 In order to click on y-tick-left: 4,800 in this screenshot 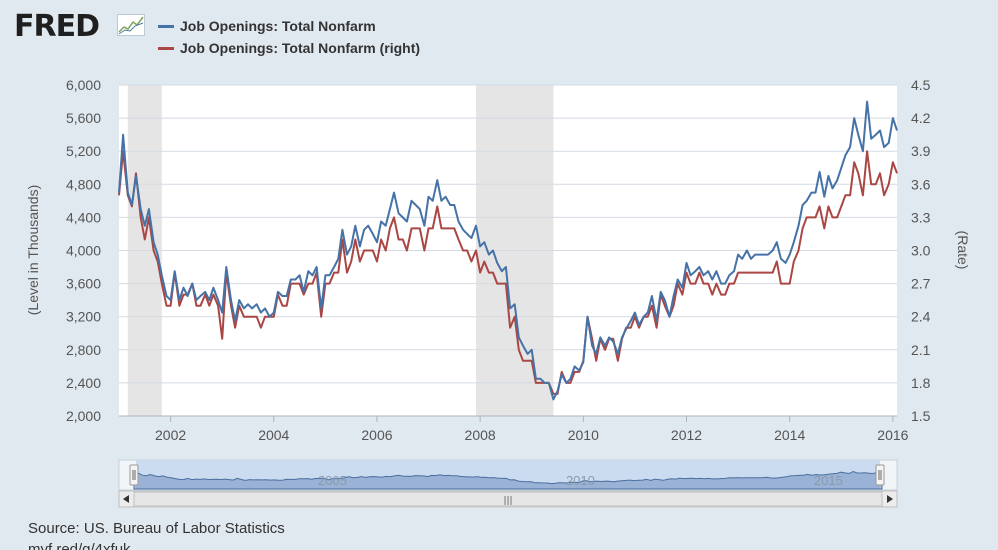, I will do `click(83, 184)`.